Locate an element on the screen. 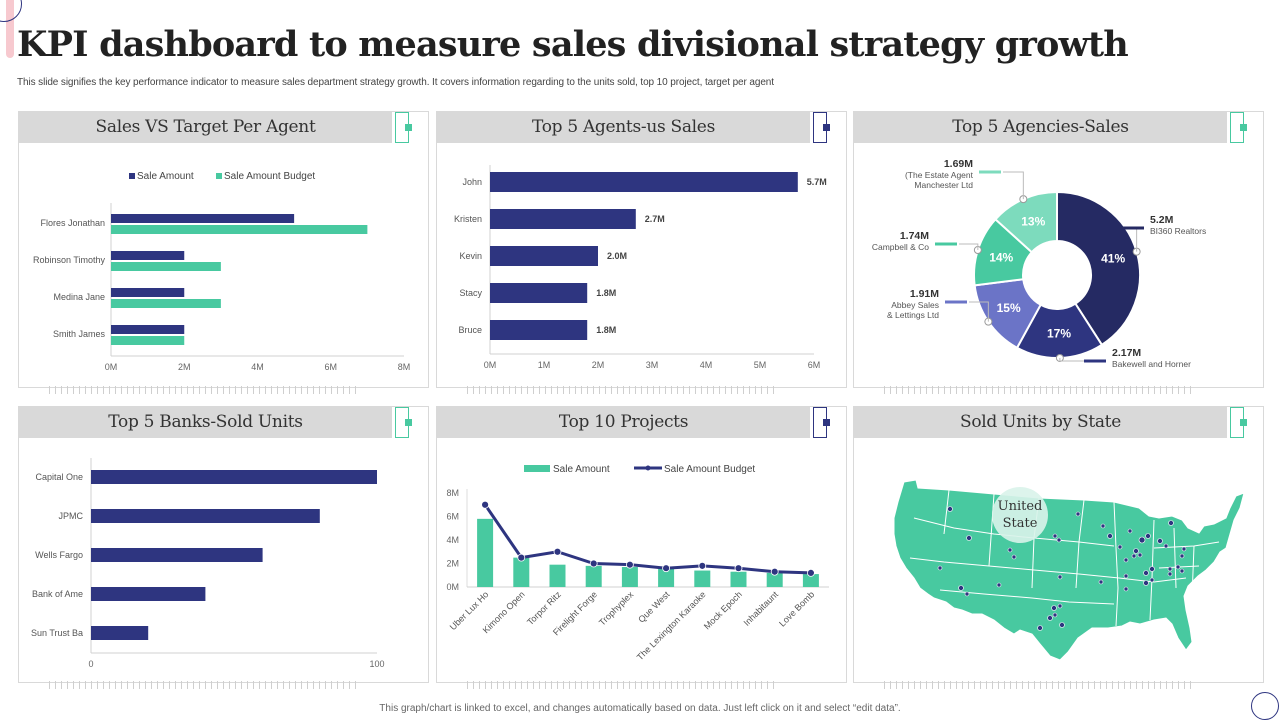 Image resolution: width=1280 pixels, height=720 pixels. slice-value: 1.74M is located at coordinates (914, 236).